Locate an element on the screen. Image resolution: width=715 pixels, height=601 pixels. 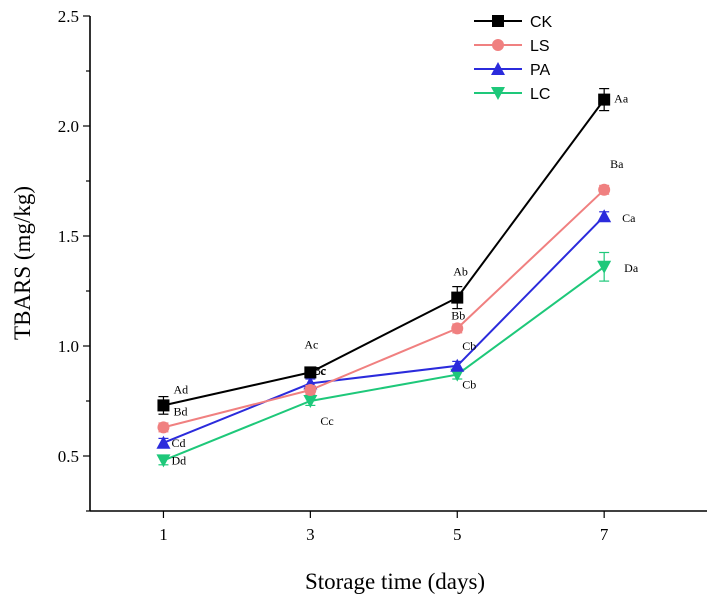
x-tick-label: 5 is located at coordinates (457, 534).